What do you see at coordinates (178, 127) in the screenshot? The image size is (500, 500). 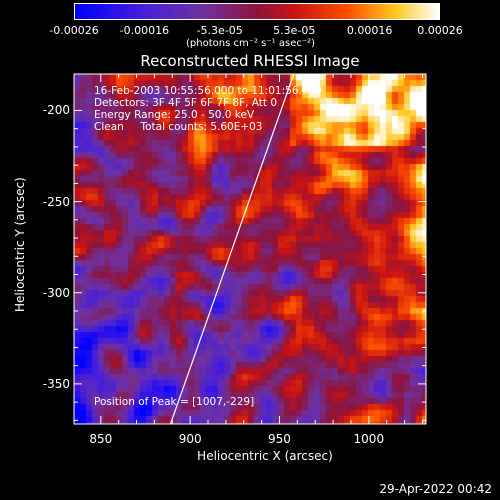 I see `clean-counts: Clean Total counts: 5.60E+03` at bounding box center [178, 127].